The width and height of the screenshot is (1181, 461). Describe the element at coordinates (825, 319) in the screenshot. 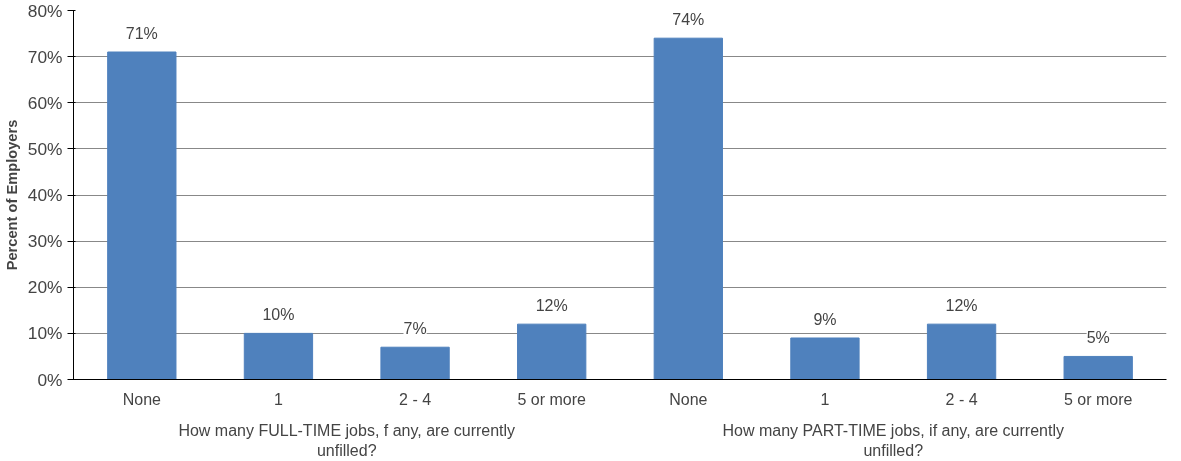

I see `data-label: 9%` at that location.